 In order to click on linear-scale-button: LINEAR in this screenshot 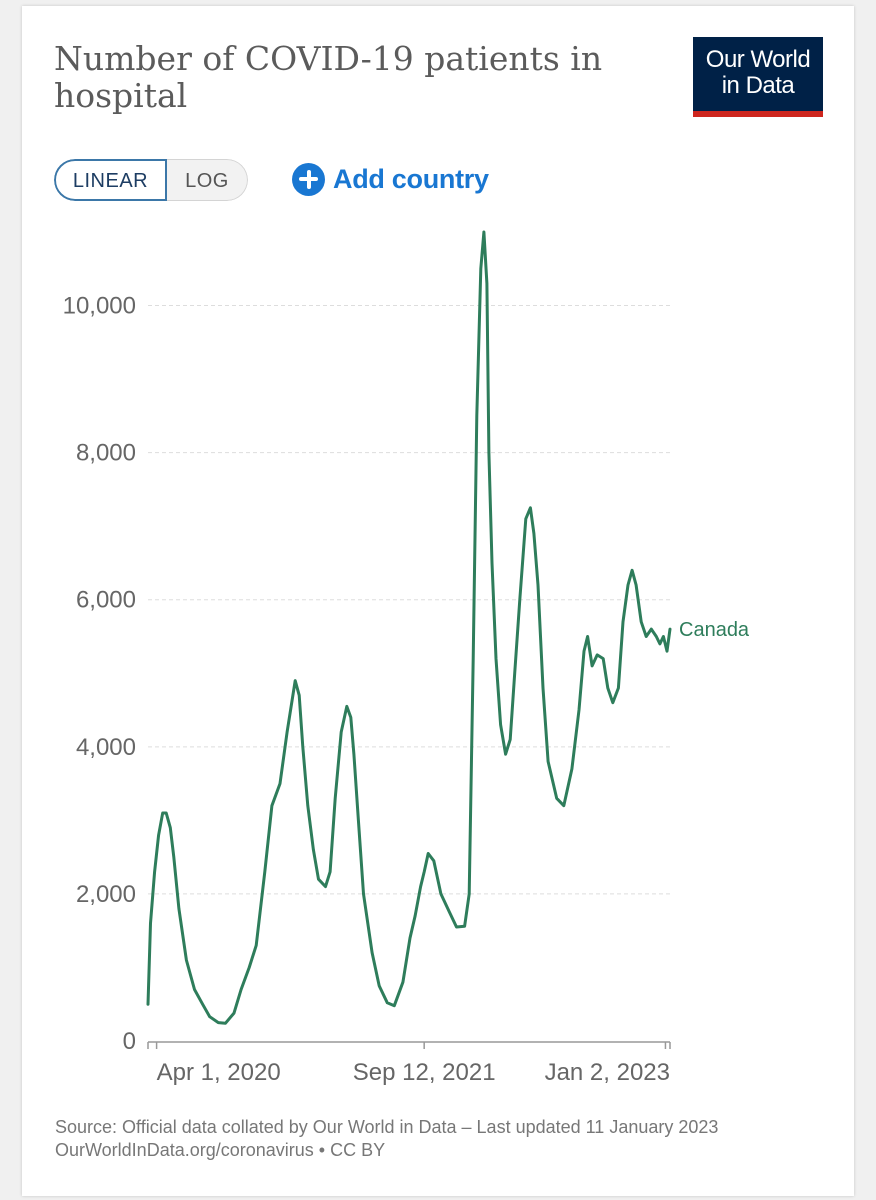, I will do `click(110, 180)`.